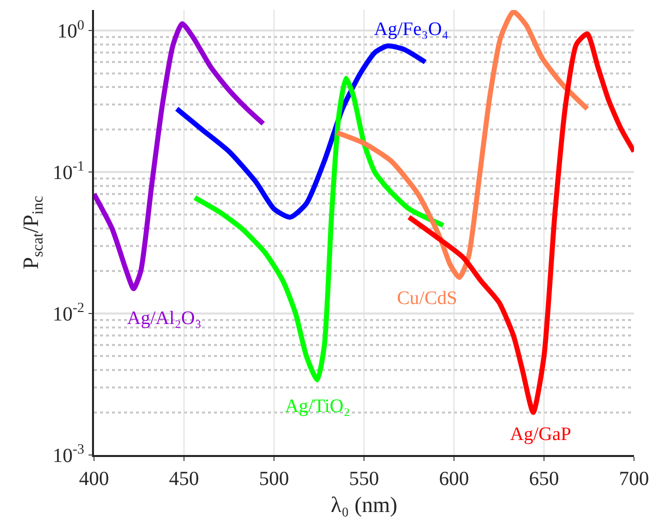 Image resolution: width=659 pixels, height=525 pixels. What do you see at coordinates (544, 479) in the screenshot?
I see `x-tick-label: 650` at bounding box center [544, 479].